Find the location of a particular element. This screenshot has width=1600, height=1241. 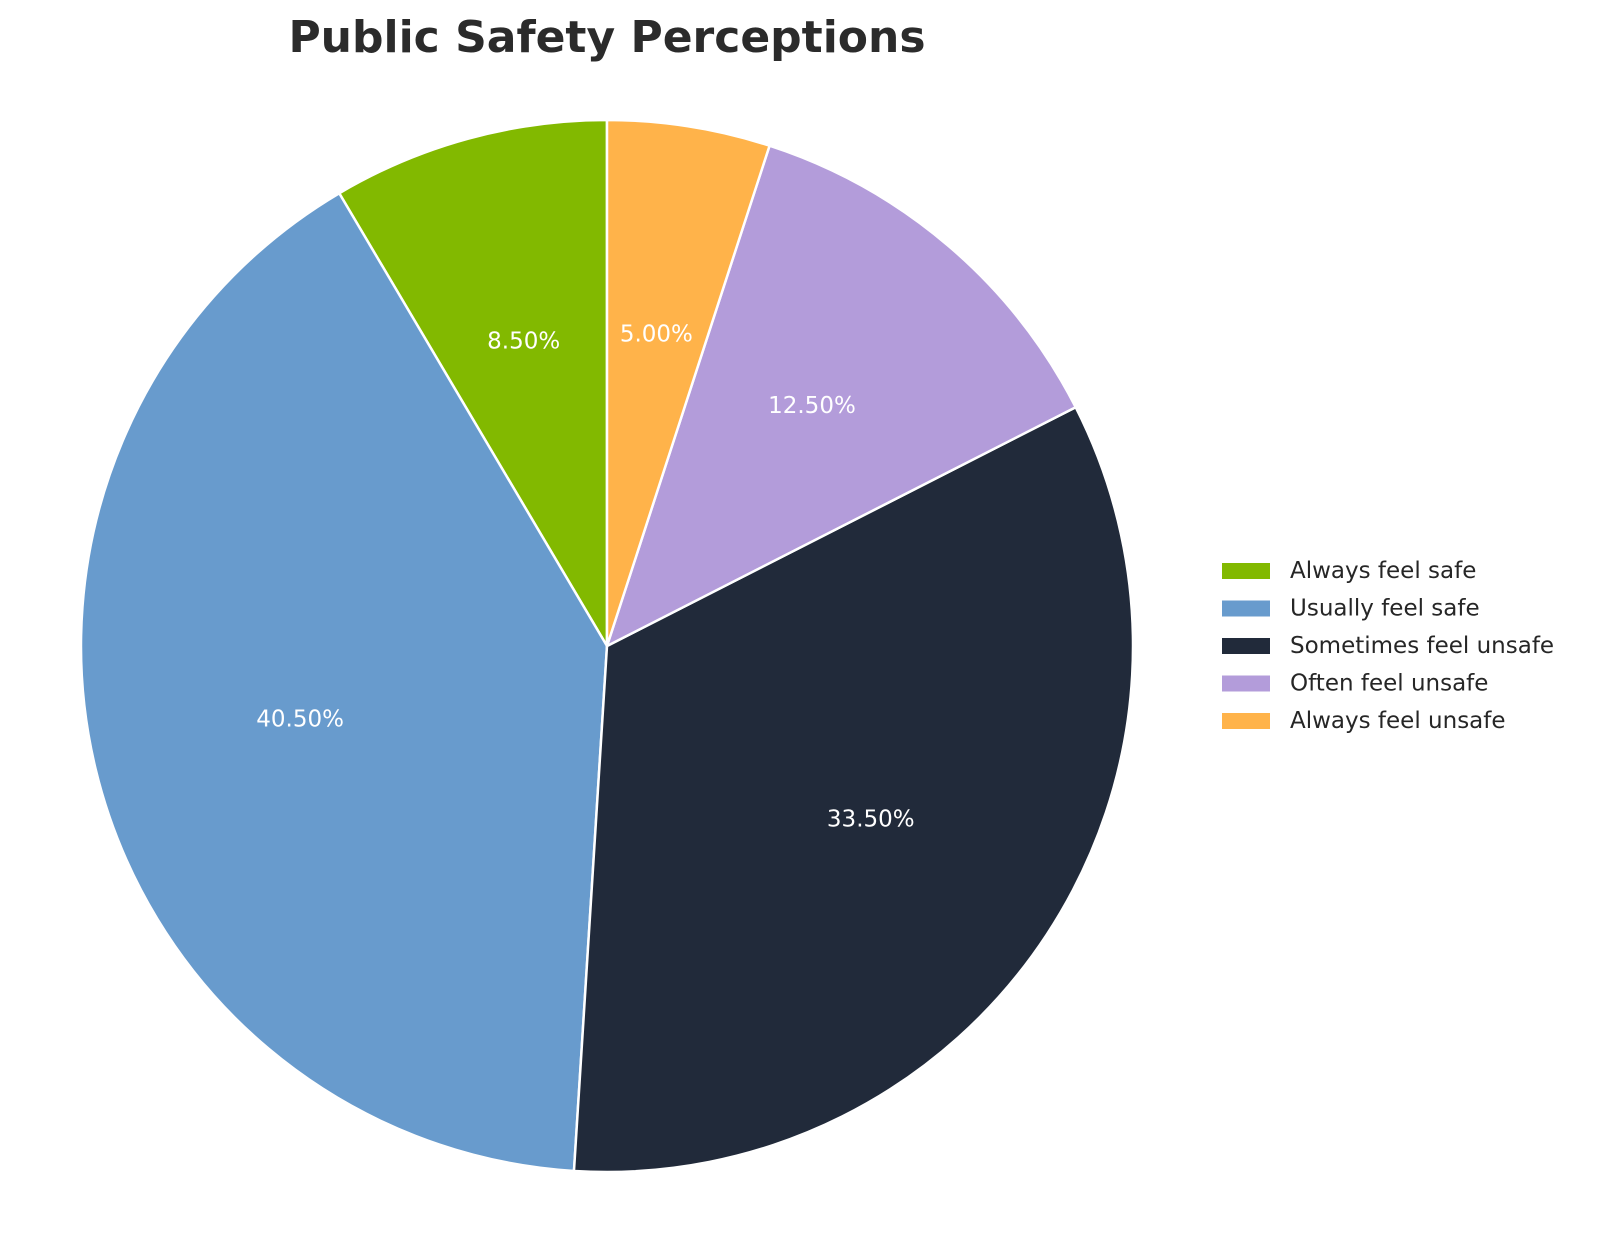

chart-title: Public Safety Perceptions is located at coordinates (606, 37).